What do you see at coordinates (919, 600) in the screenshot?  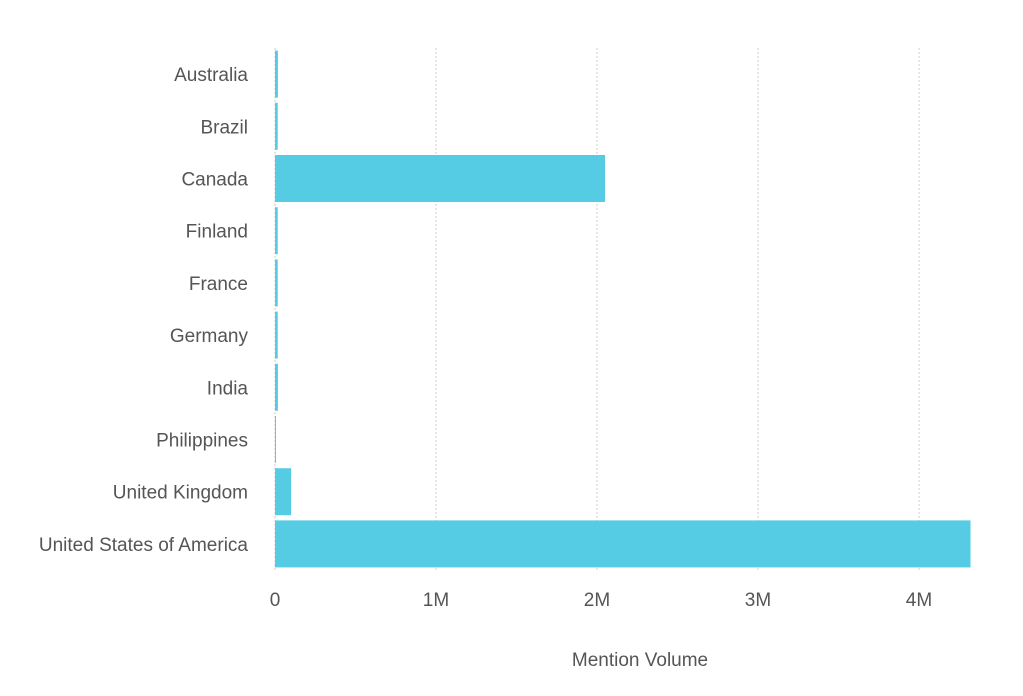 I see `x-tick-label: 4M` at bounding box center [919, 600].